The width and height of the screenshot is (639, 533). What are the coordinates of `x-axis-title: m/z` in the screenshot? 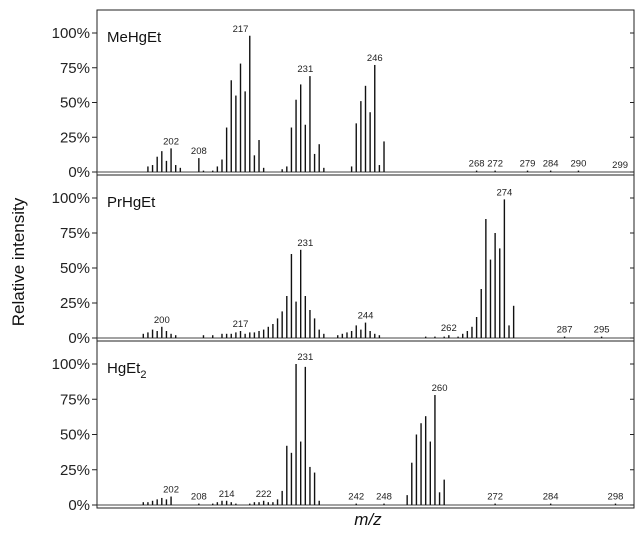 It's located at (368, 519).